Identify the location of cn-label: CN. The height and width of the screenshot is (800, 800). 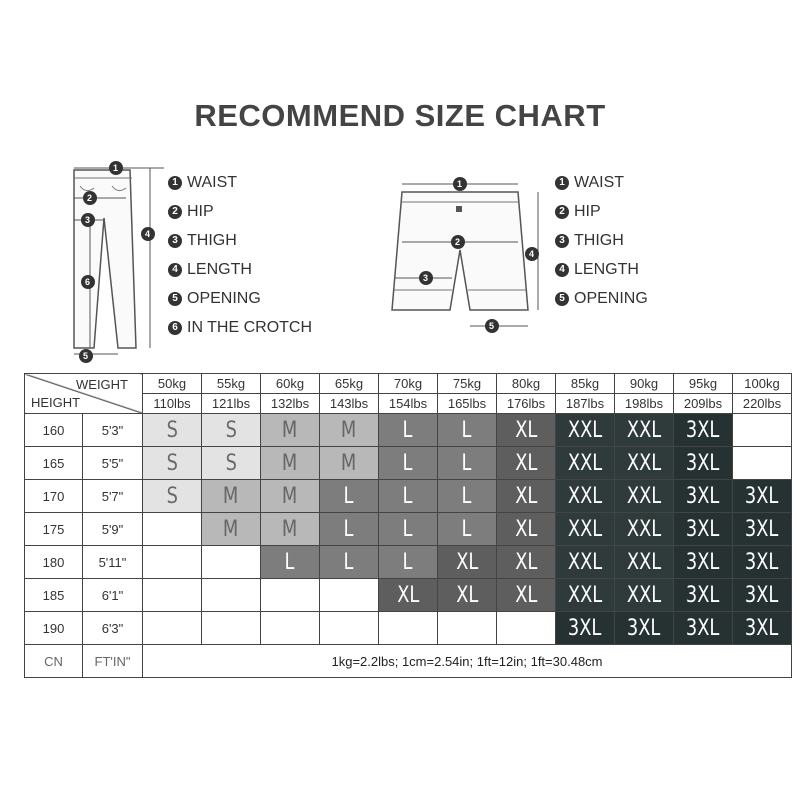
(53, 661).